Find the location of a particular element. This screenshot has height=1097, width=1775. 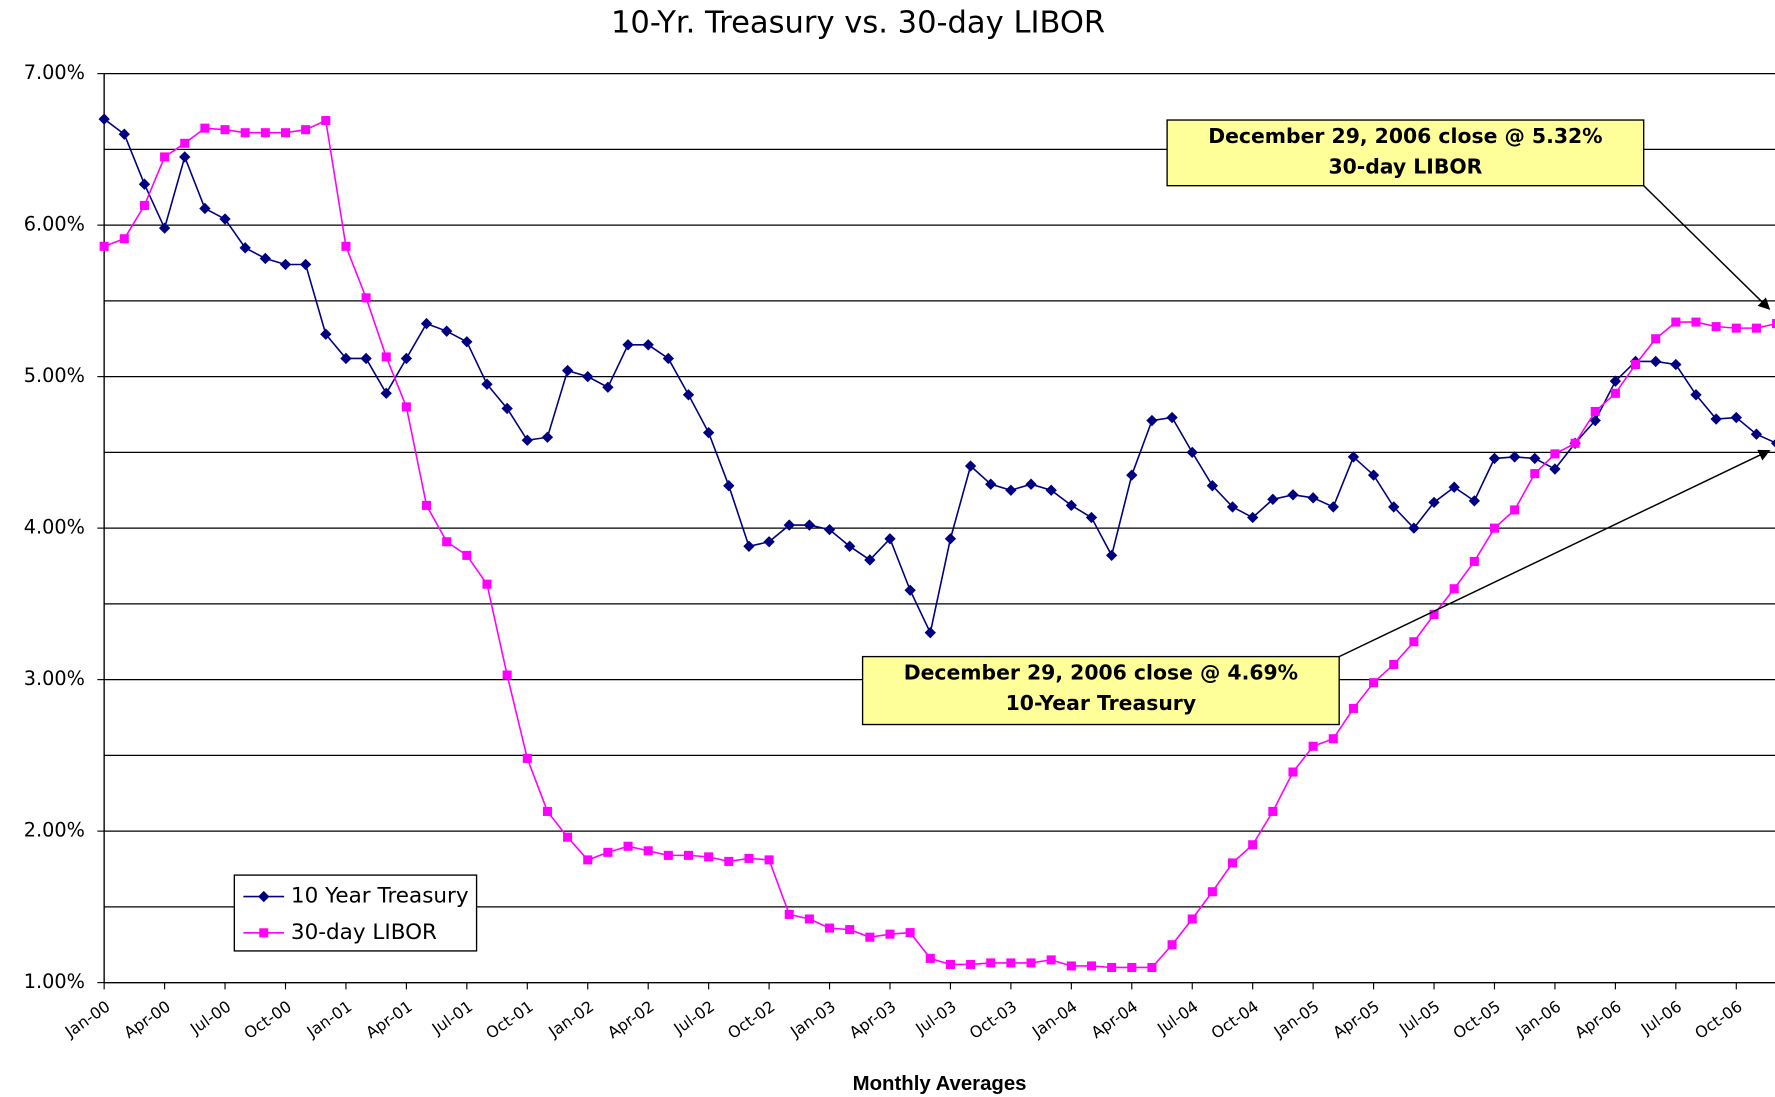

x-tick-label: Jul-03 is located at coordinates (935, 1018).